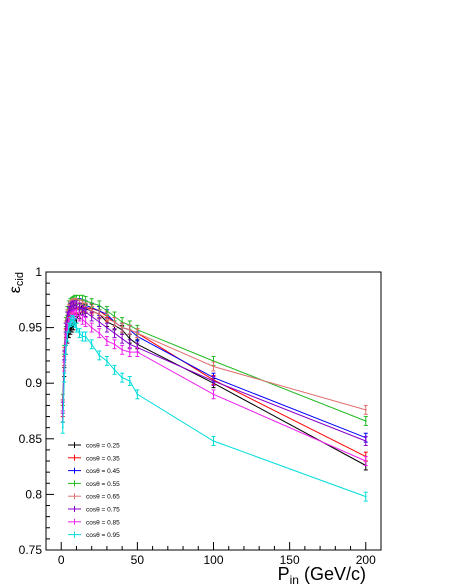 The width and height of the screenshot is (454, 587). I want to click on series-line, so click(214, 356).